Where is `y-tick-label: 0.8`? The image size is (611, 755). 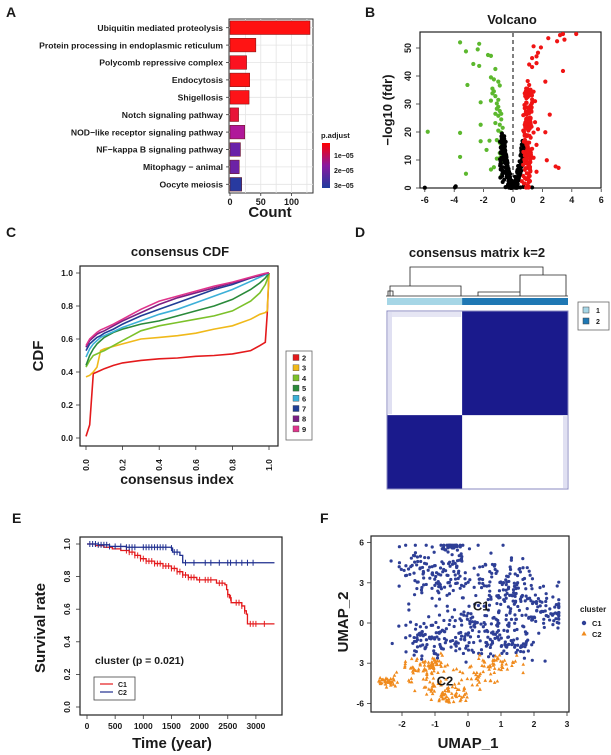
y-tick-label: 0.8 is located at coordinates (67, 576).